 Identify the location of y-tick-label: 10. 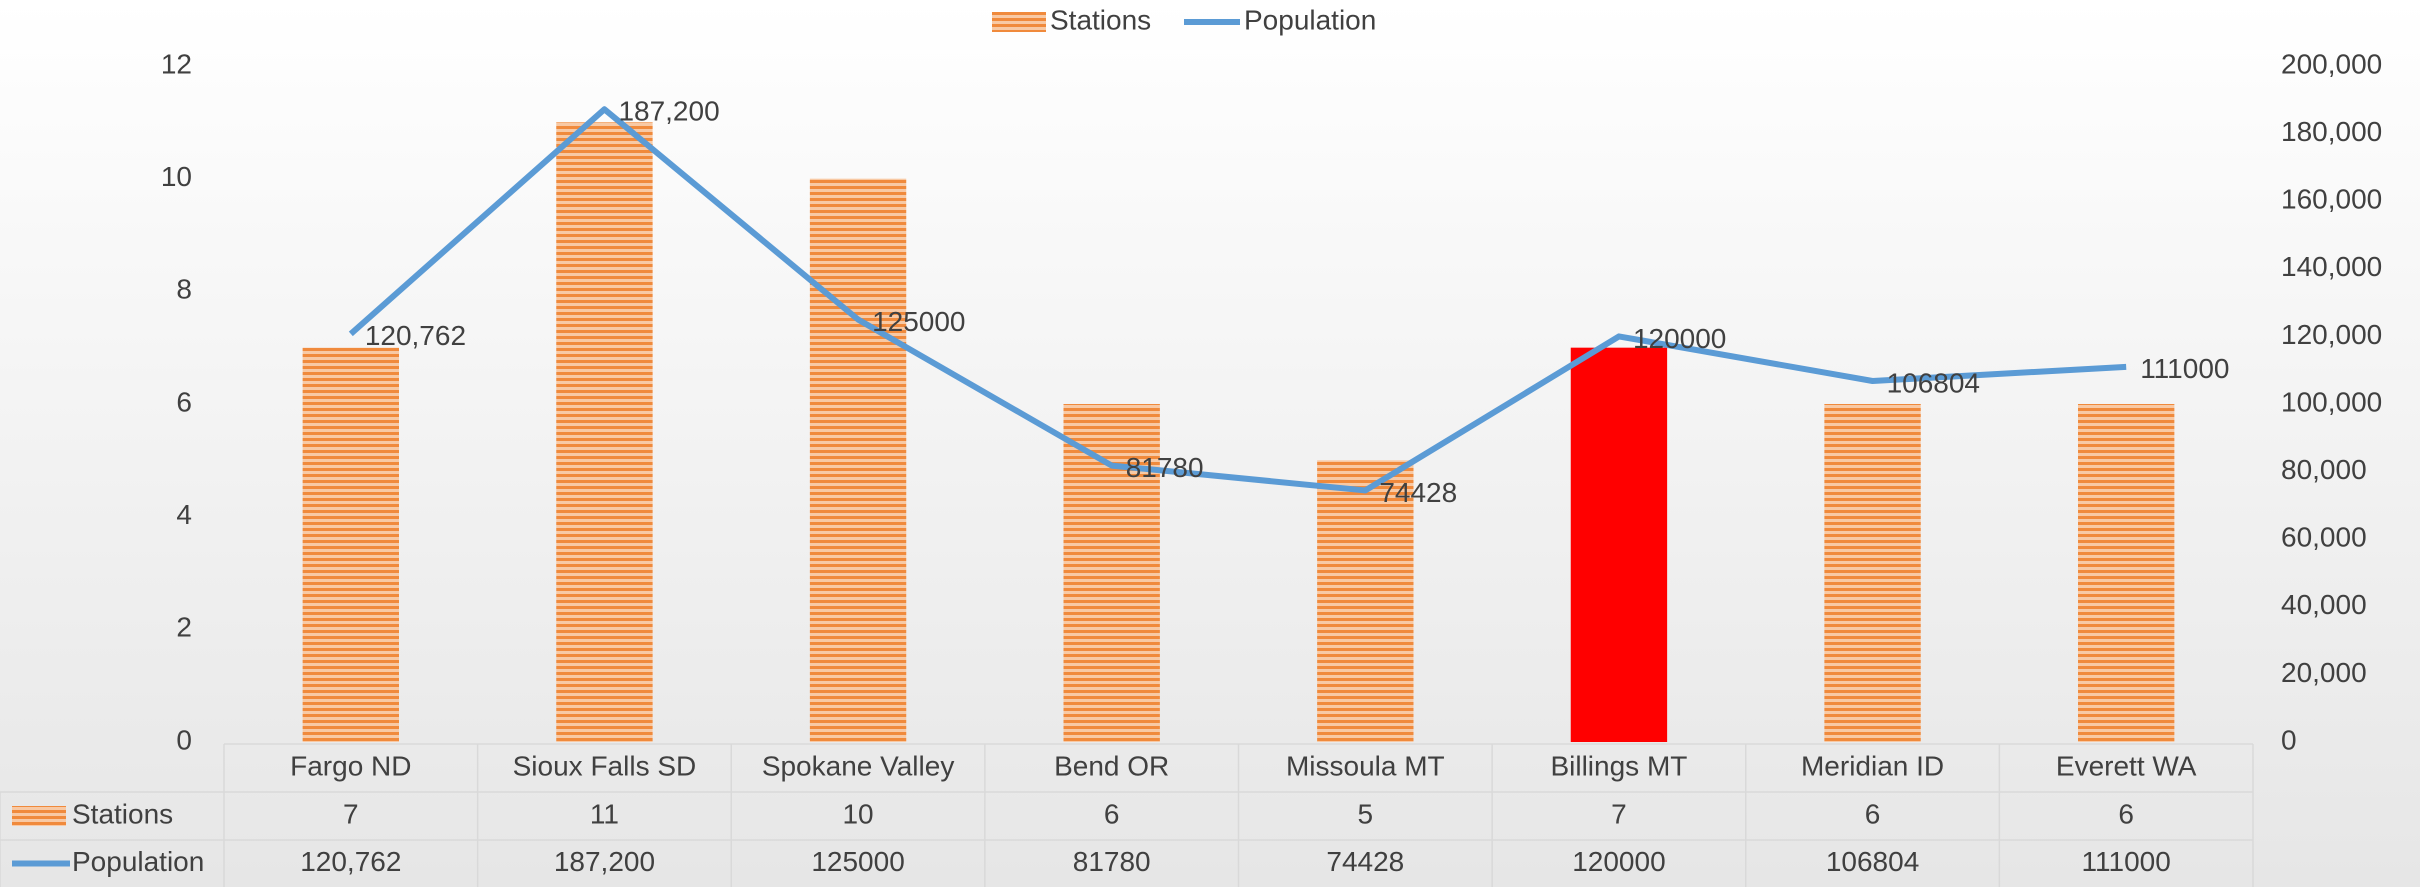
(176, 176).